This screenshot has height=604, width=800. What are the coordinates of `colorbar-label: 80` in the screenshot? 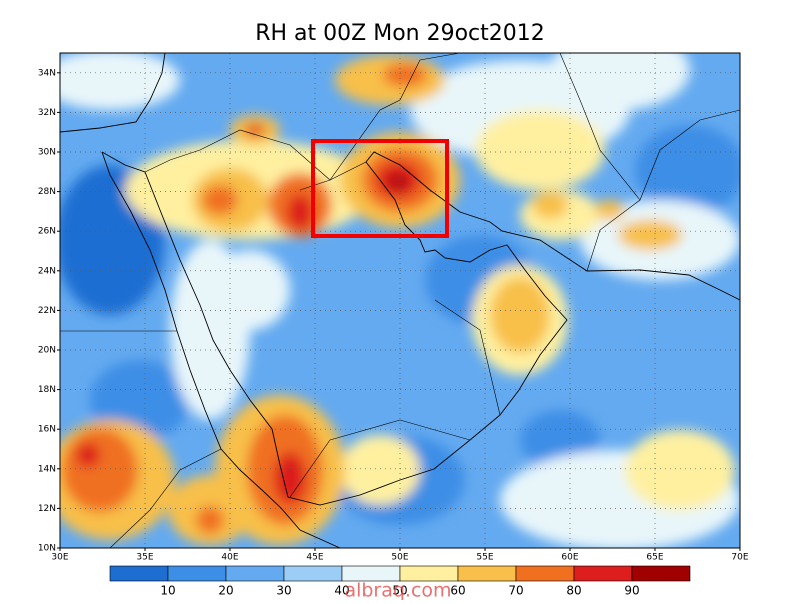 It's located at (573, 591).